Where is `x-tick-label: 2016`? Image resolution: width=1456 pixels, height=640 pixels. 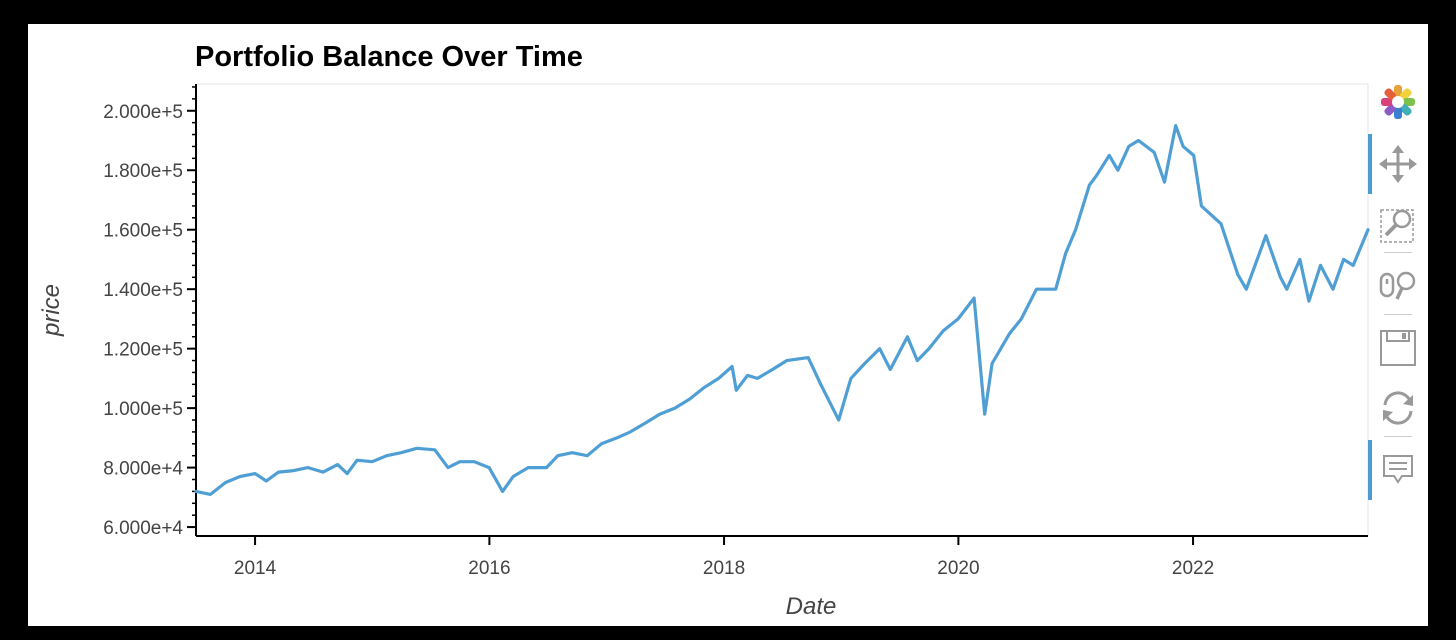 x-tick-label: 2016 is located at coordinates (489, 568).